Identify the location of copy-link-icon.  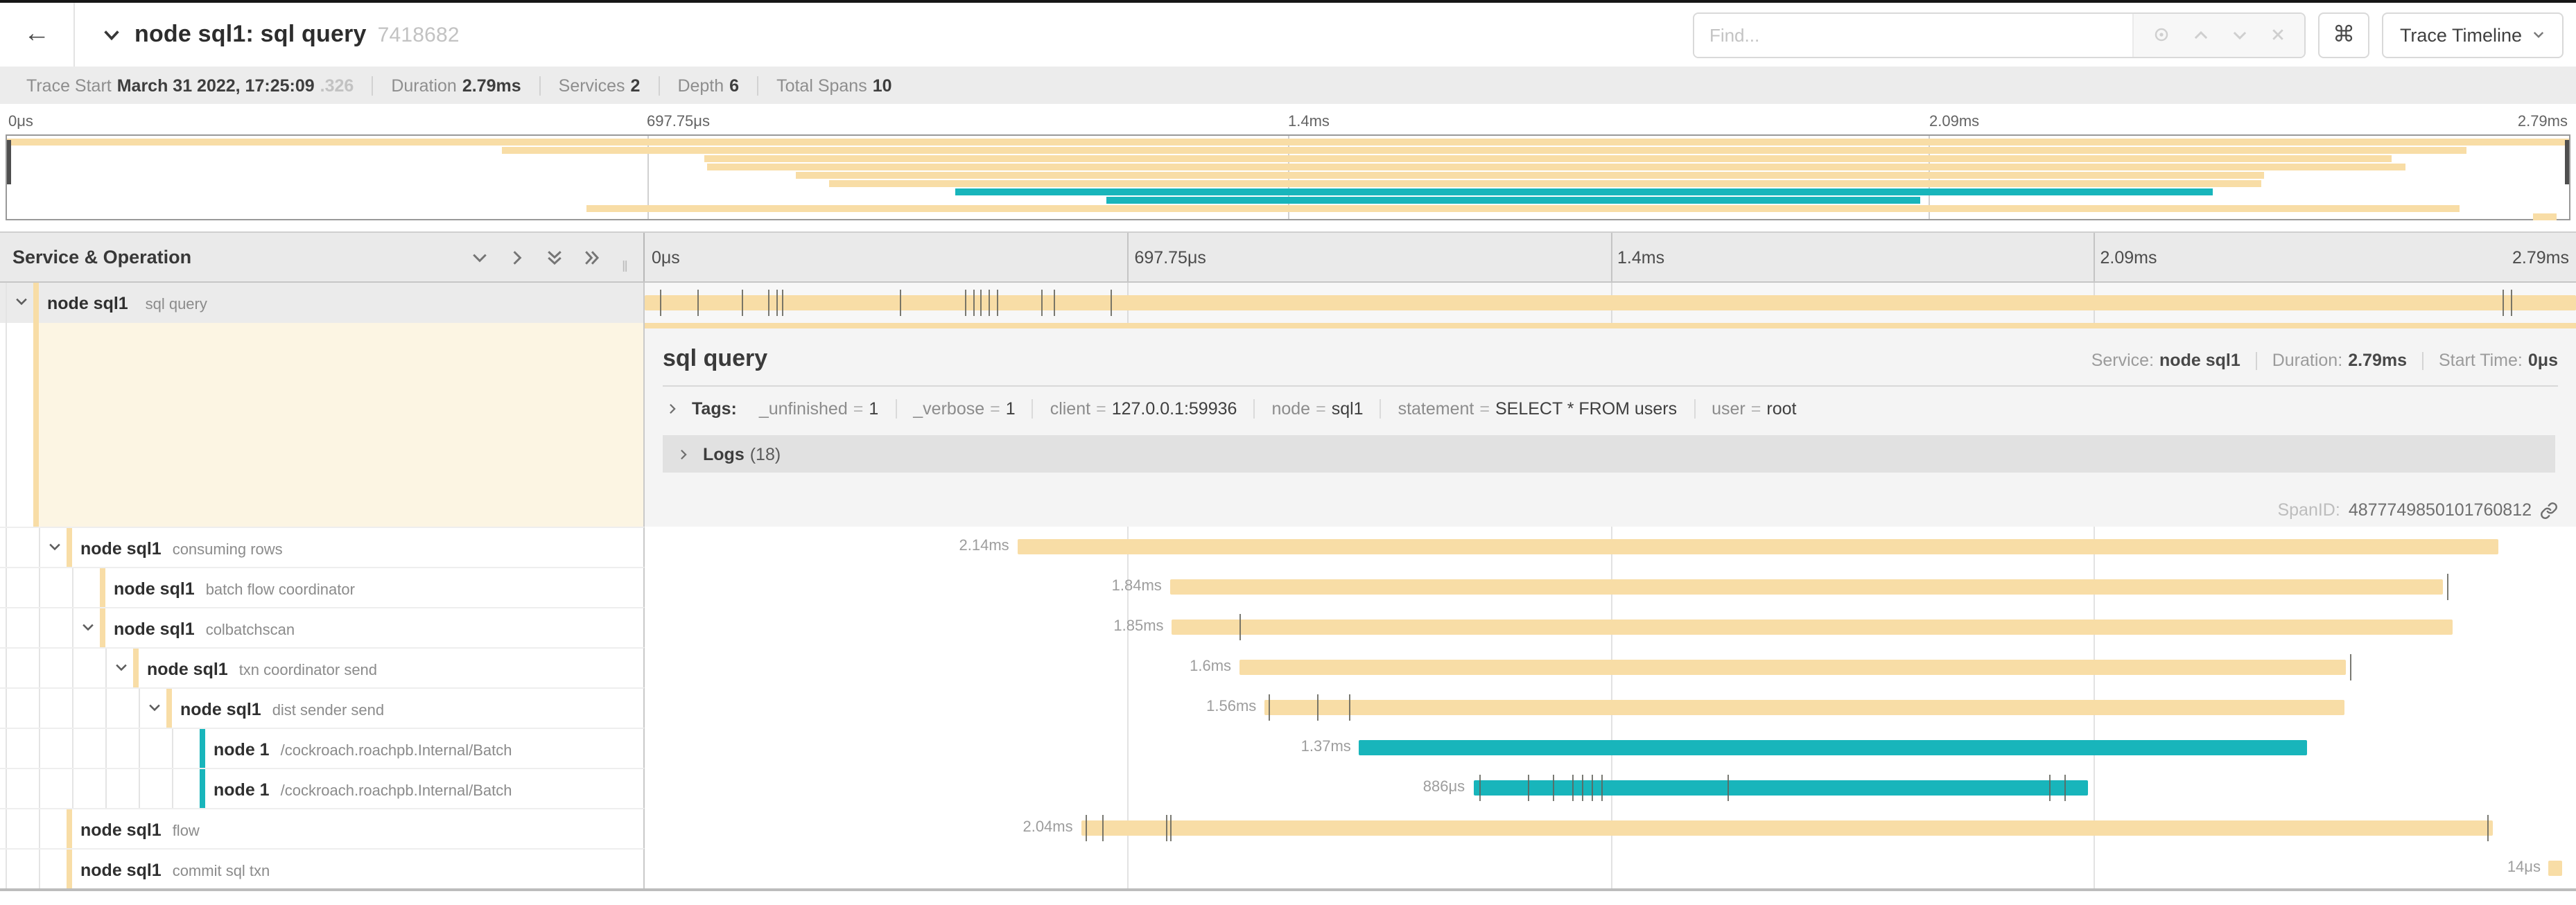
(2549, 510).